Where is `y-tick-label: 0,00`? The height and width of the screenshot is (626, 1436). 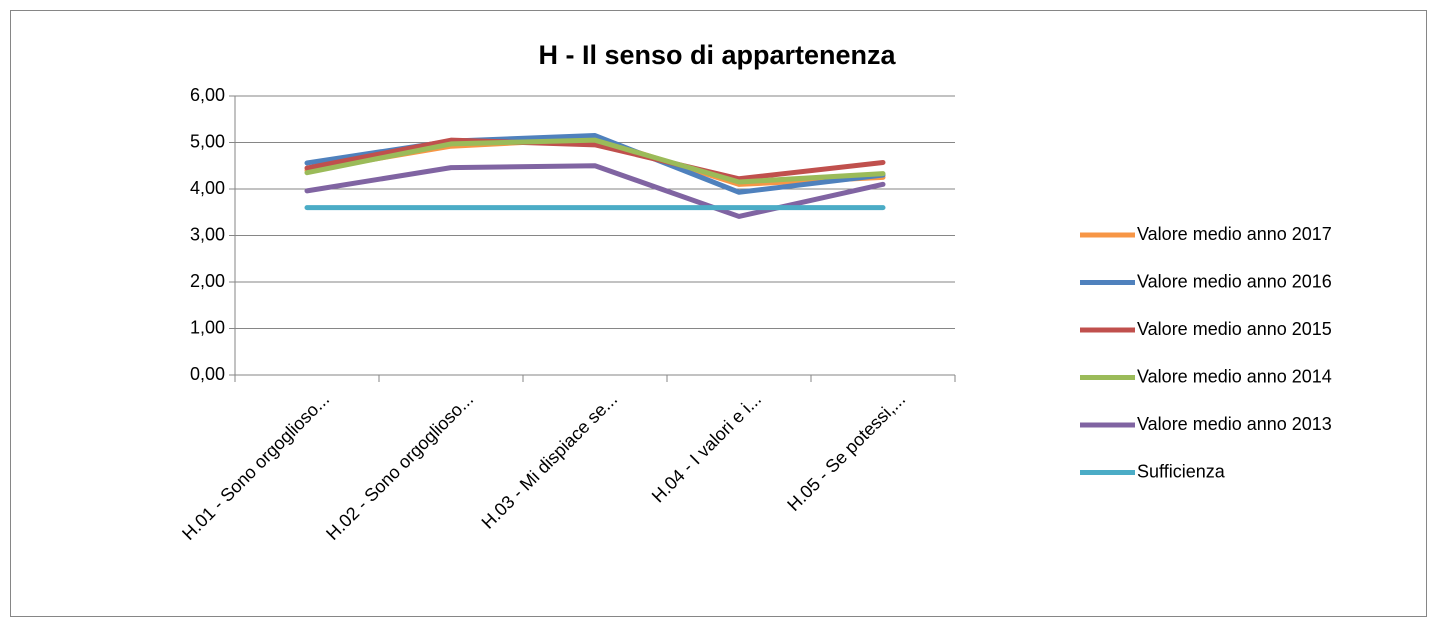 y-tick-label: 0,00 is located at coordinates (207, 374).